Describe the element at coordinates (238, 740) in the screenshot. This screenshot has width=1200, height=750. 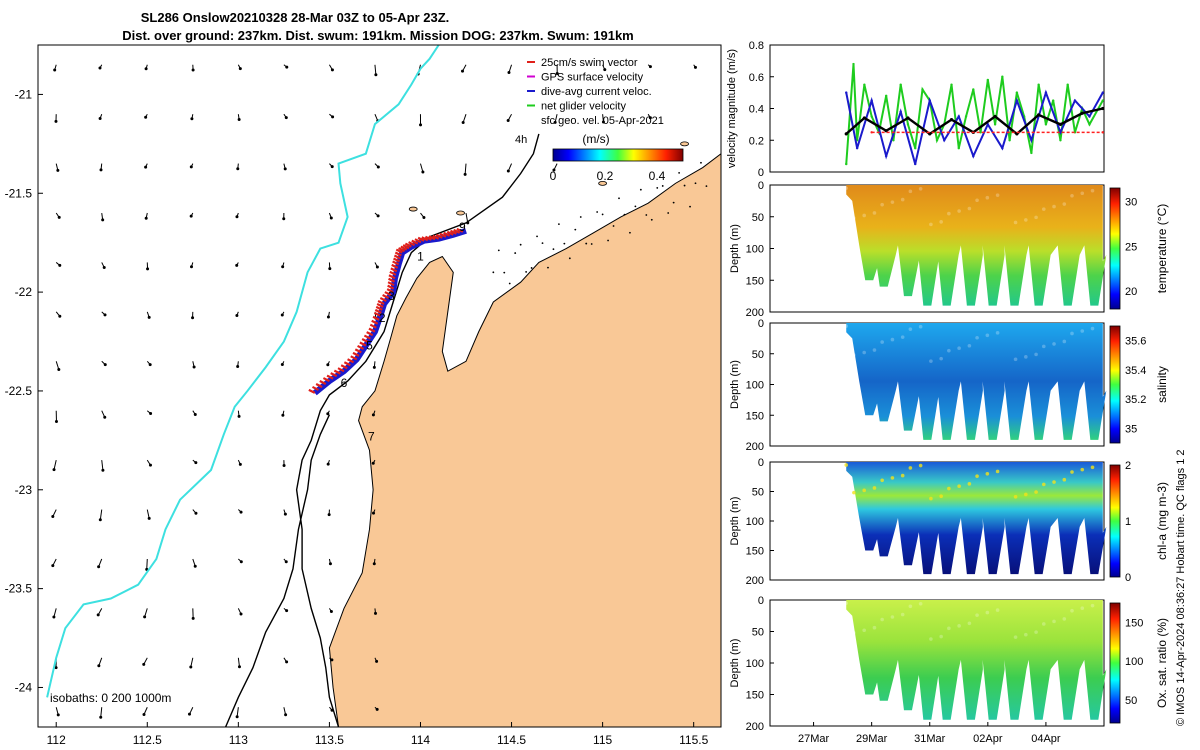
I see `map-x-tick-label: 113` at that location.